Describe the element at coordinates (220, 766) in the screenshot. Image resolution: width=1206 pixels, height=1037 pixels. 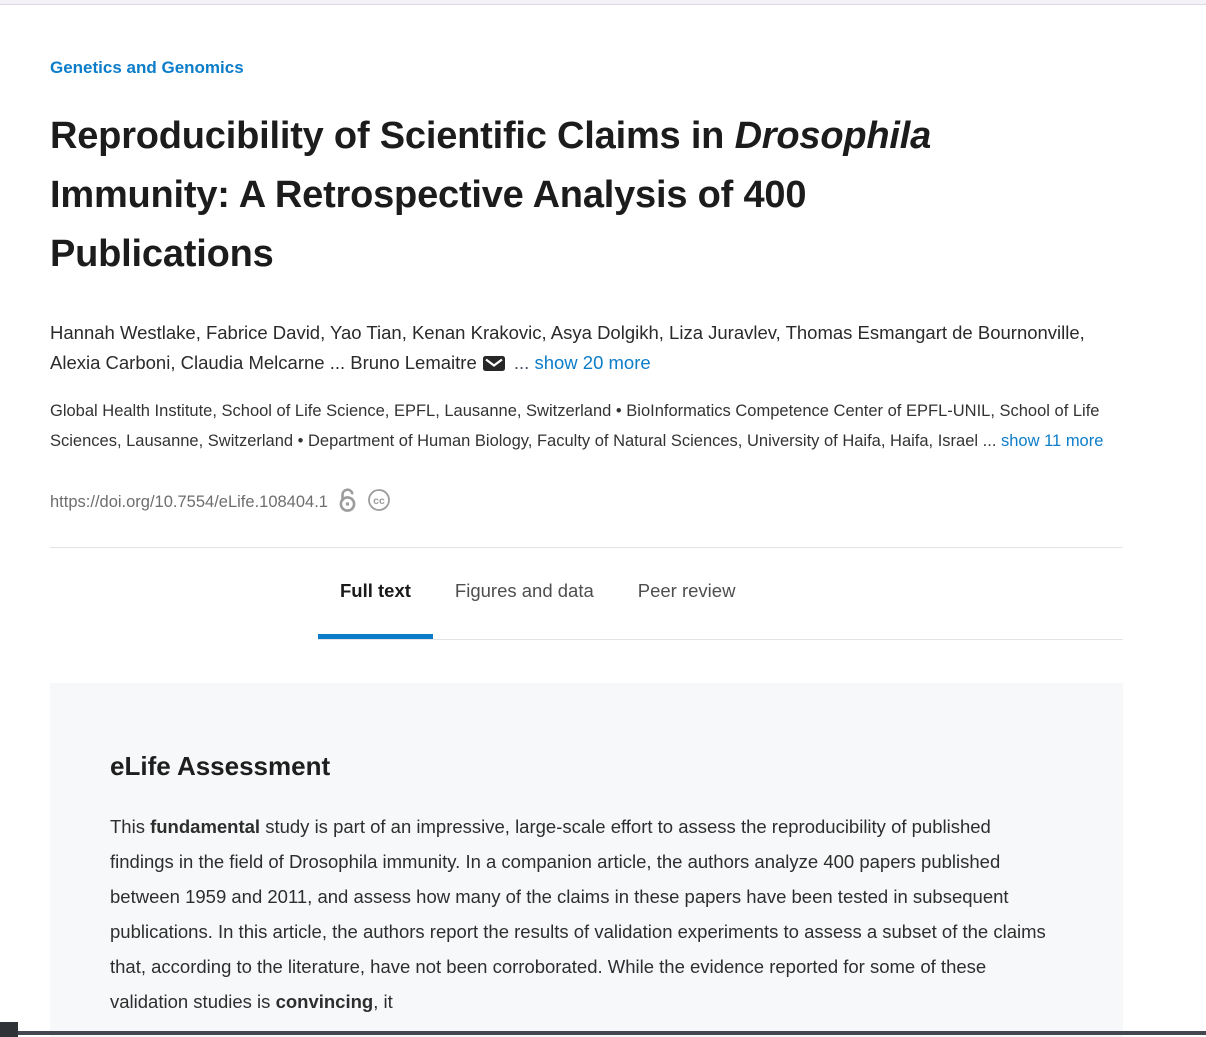
I see `assessment-heading: eLife Assessment` at that location.